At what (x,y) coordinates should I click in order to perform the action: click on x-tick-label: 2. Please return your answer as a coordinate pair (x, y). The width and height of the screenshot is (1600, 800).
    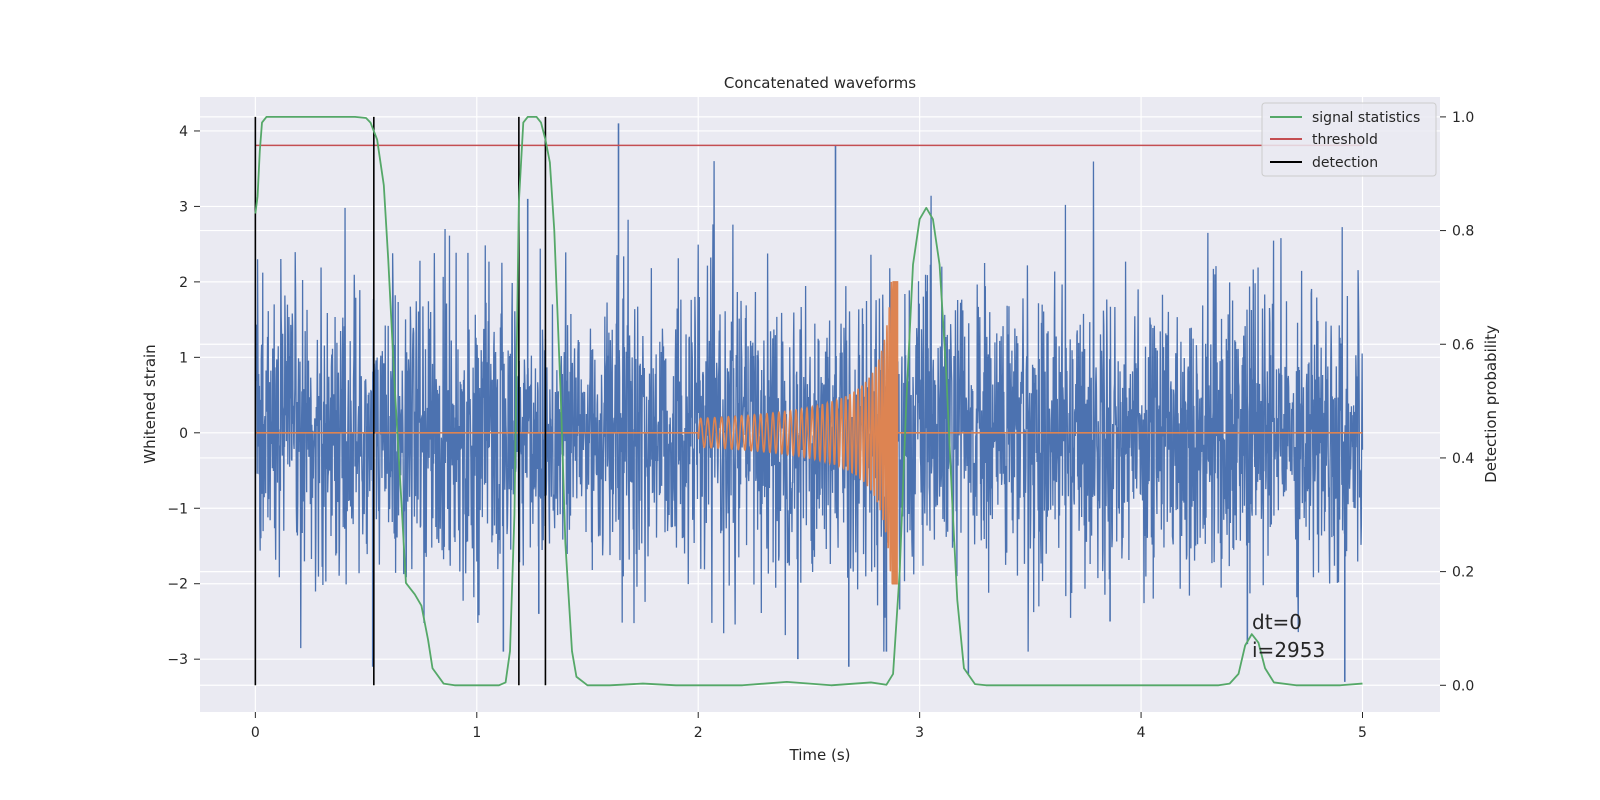
    Looking at the image, I should click on (698, 733).